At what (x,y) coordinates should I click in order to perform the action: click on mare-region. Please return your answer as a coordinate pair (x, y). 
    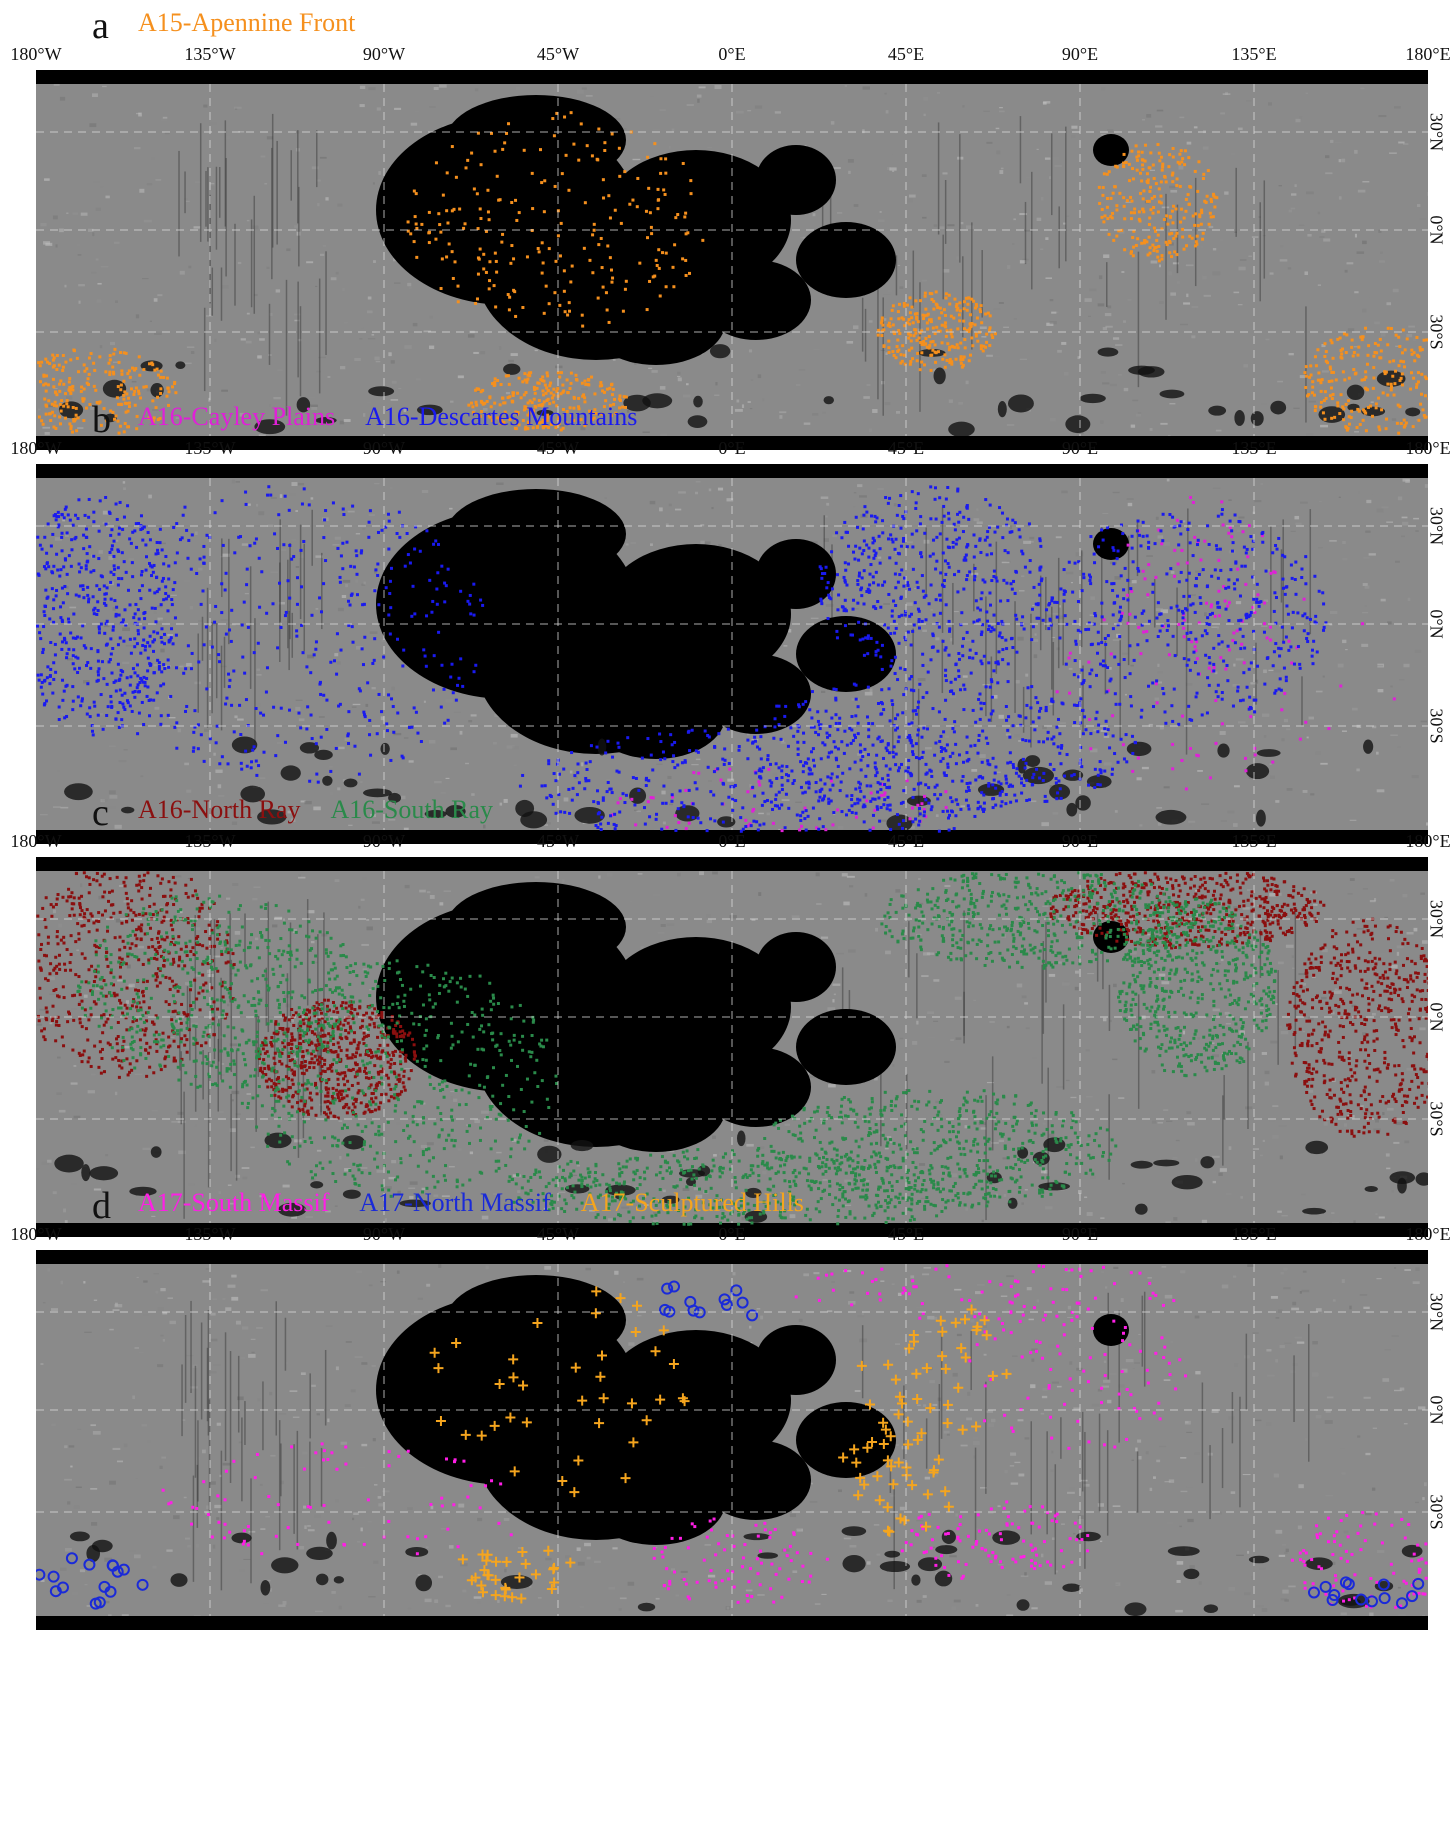
    Looking at the image, I should click on (796, 180).